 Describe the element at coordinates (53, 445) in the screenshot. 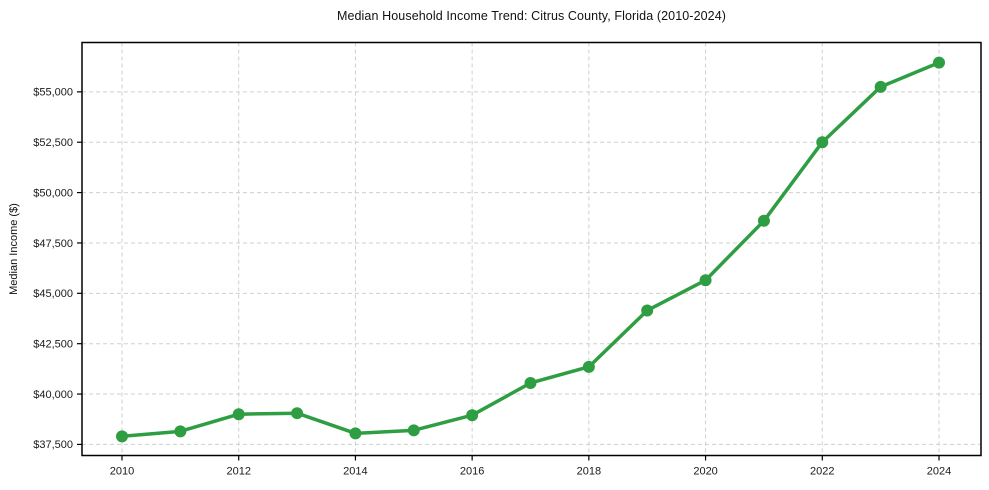

I see `y-tick-label: $37,500` at that location.